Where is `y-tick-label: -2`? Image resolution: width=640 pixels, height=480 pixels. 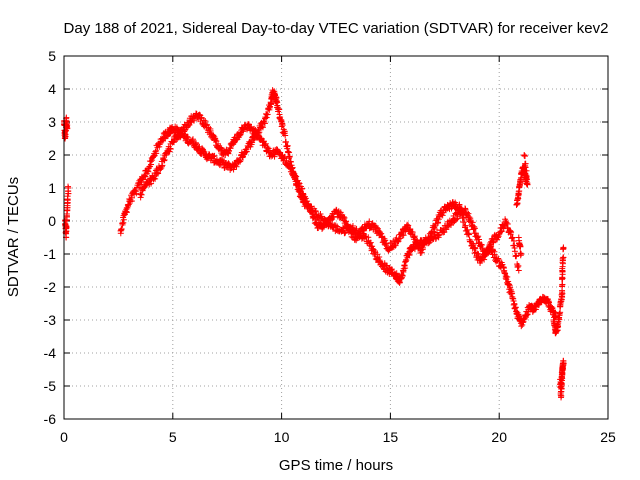
y-tick-label: -2 is located at coordinates (50, 287).